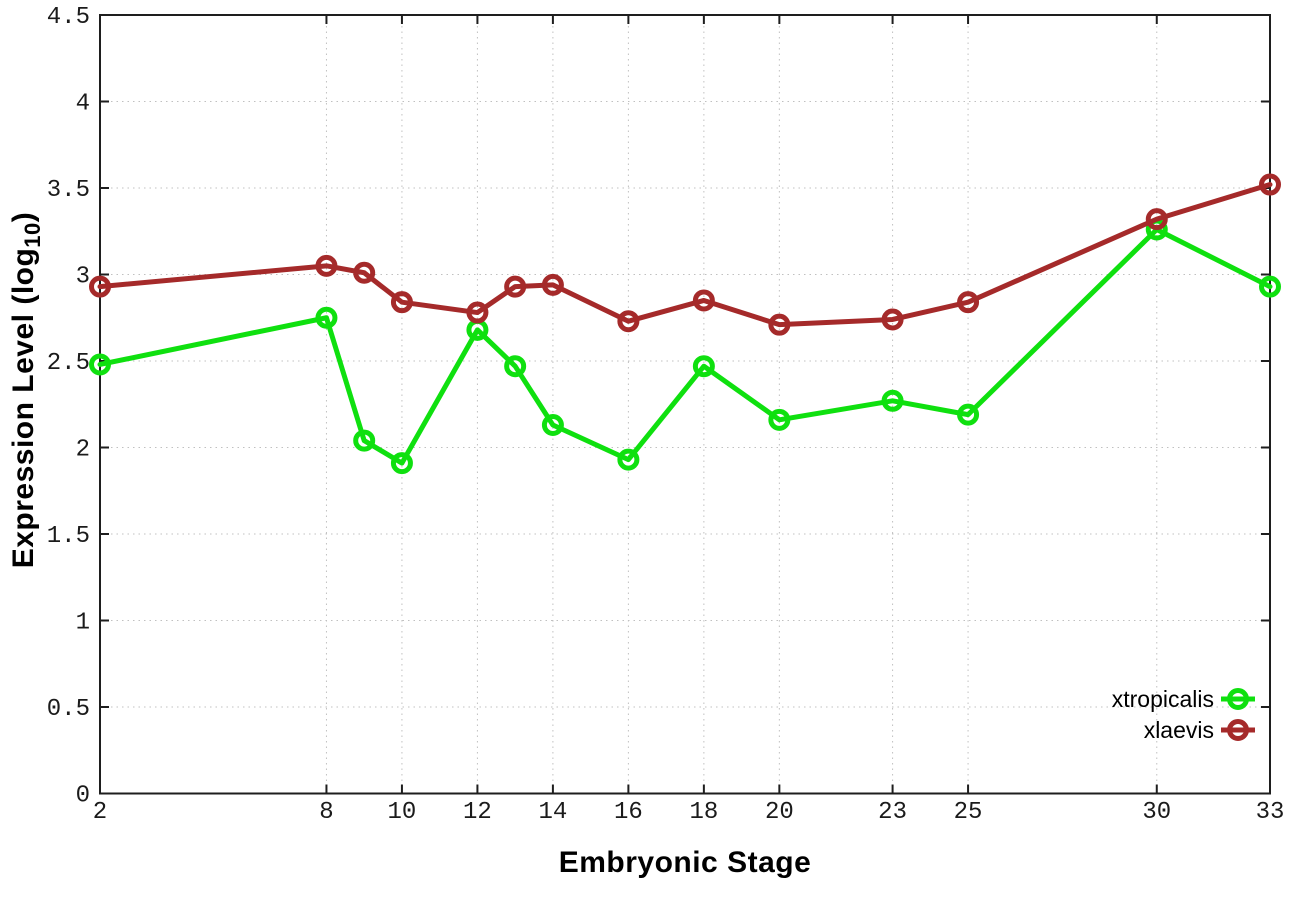 Image resolution: width=1296 pixels, height=907 pixels. I want to click on x-tick-label: 8, so click(326, 812).